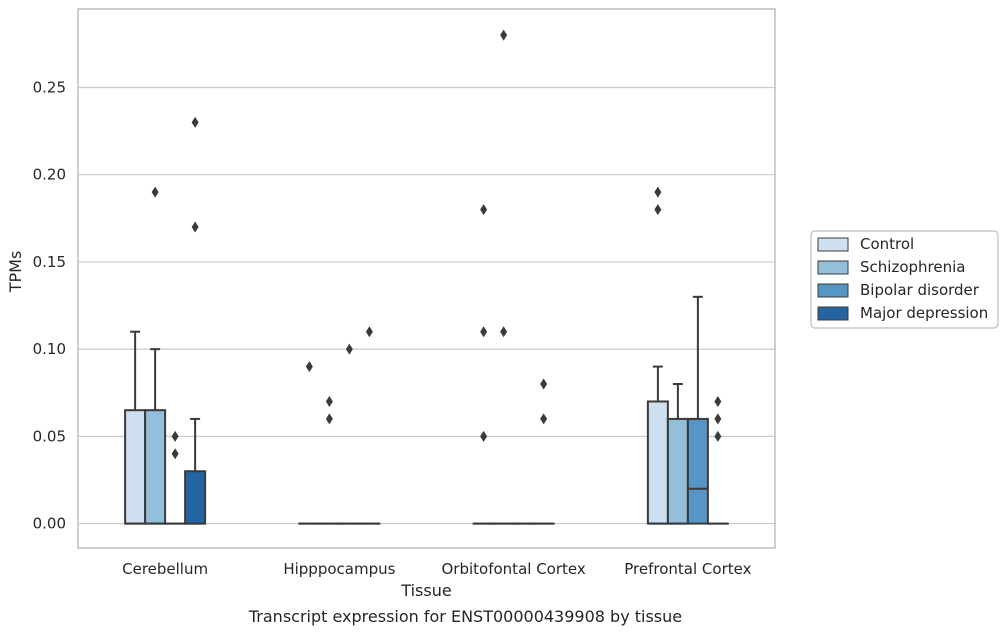 This screenshot has height=634, width=1007. I want to click on y-tick-label: 0.10, so click(49, 349).